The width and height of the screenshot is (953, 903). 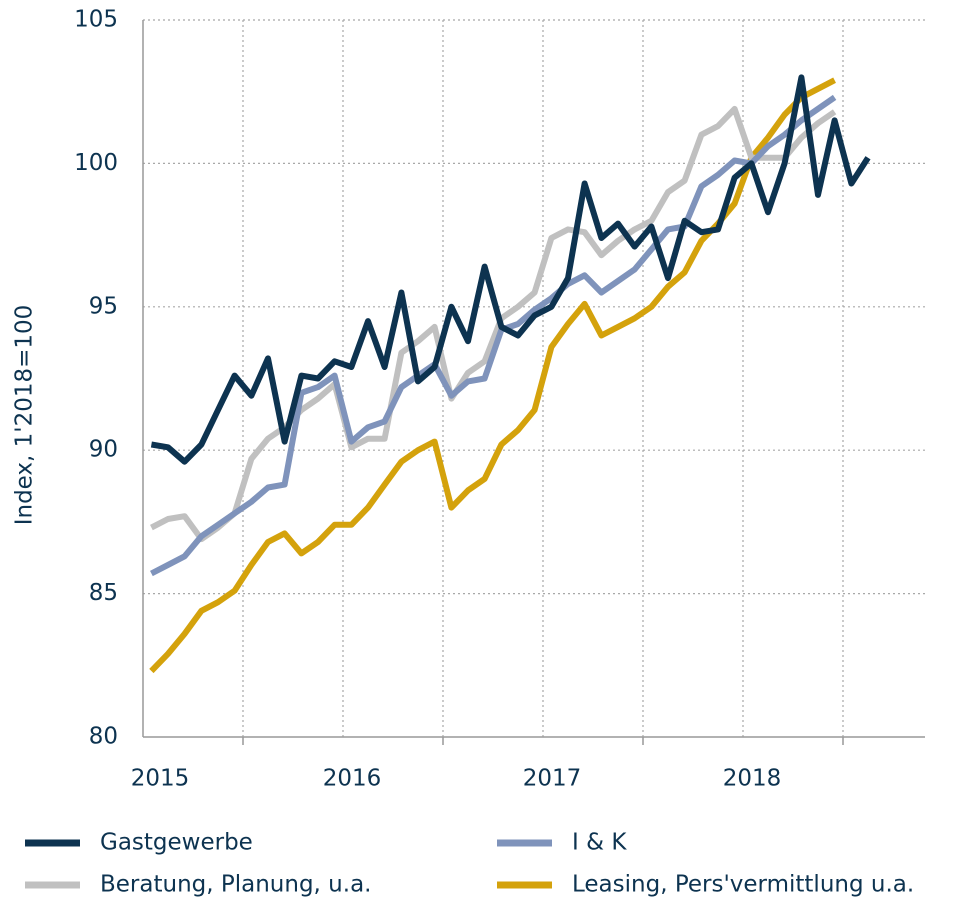 What do you see at coordinates (160, 779) in the screenshot?
I see `x-tick-label: 2015` at bounding box center [160, 779].